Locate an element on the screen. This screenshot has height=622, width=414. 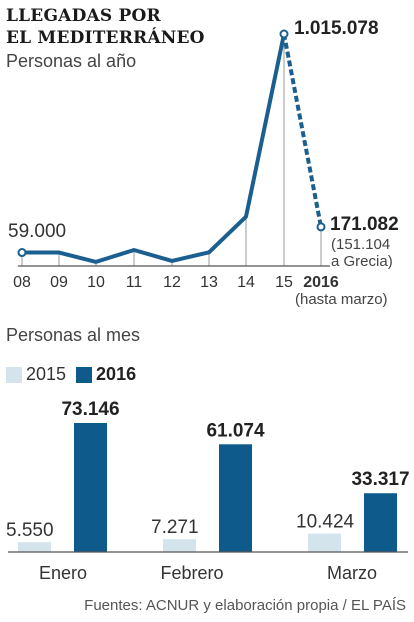
x-tick-label-12: 12 is located at coordinates (172, 282).